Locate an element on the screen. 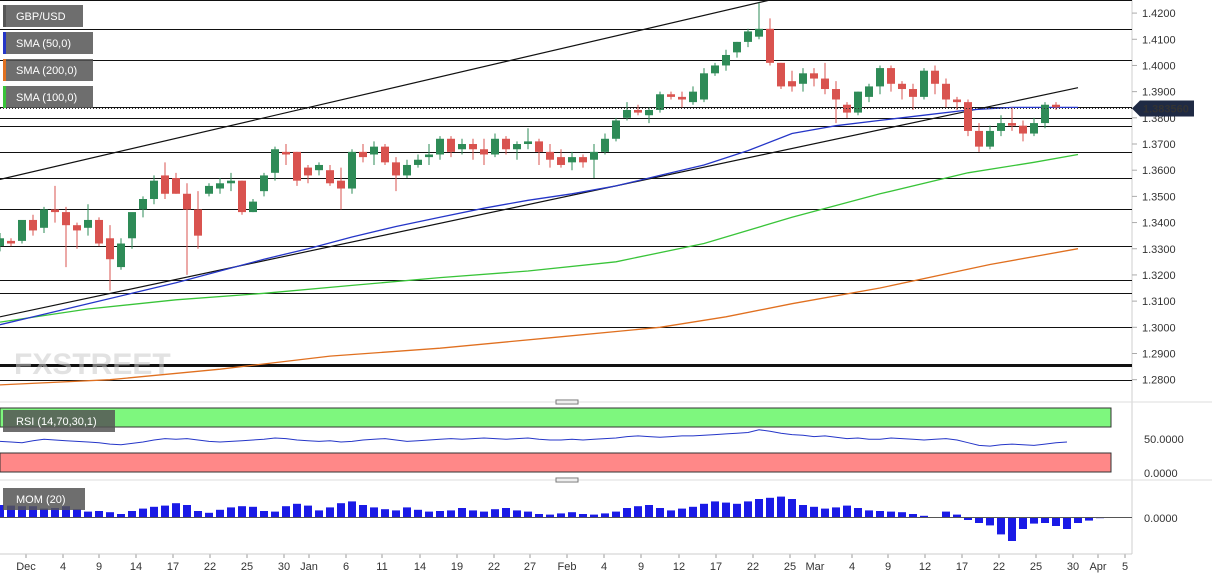  x-tick-label: 30 is located at coordinates (284, 567).